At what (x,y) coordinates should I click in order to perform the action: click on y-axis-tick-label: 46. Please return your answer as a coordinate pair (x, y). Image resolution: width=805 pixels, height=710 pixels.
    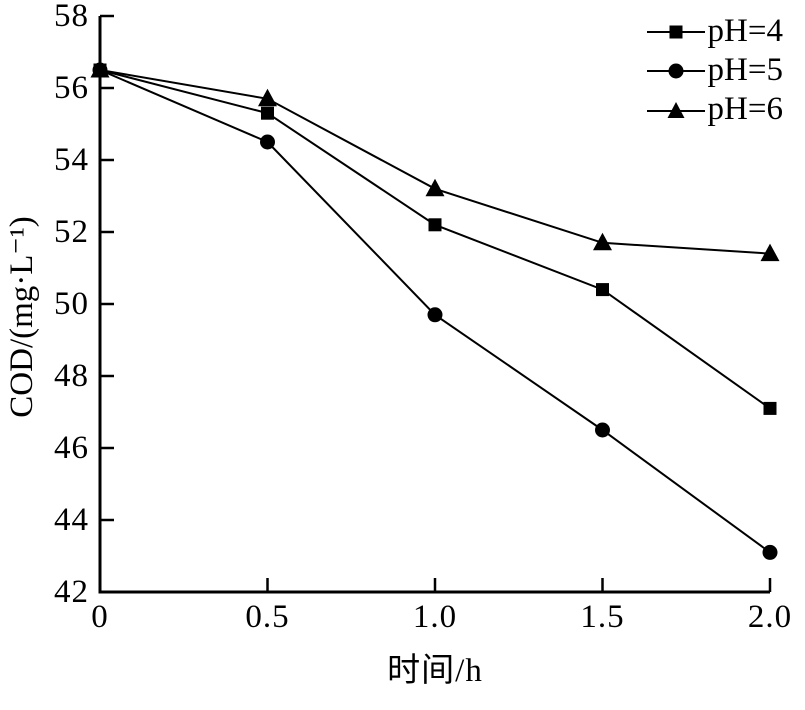
    Looking at the image, I should click on (71, 448).